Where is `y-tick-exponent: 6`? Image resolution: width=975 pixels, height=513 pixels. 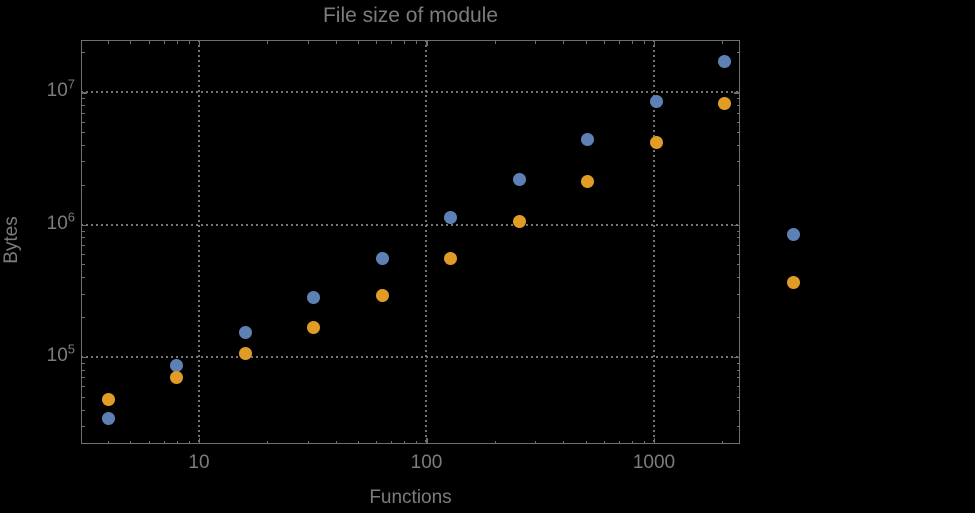
y-tick-exponent: 6 is located at coordinates (71, 217).